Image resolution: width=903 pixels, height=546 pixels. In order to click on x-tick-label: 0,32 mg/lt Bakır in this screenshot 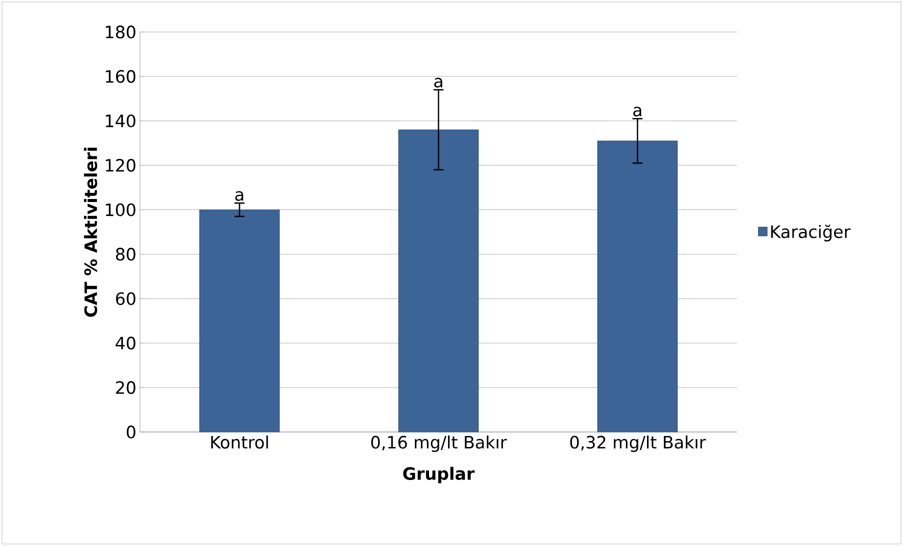, I will do `click(638, 444)`.